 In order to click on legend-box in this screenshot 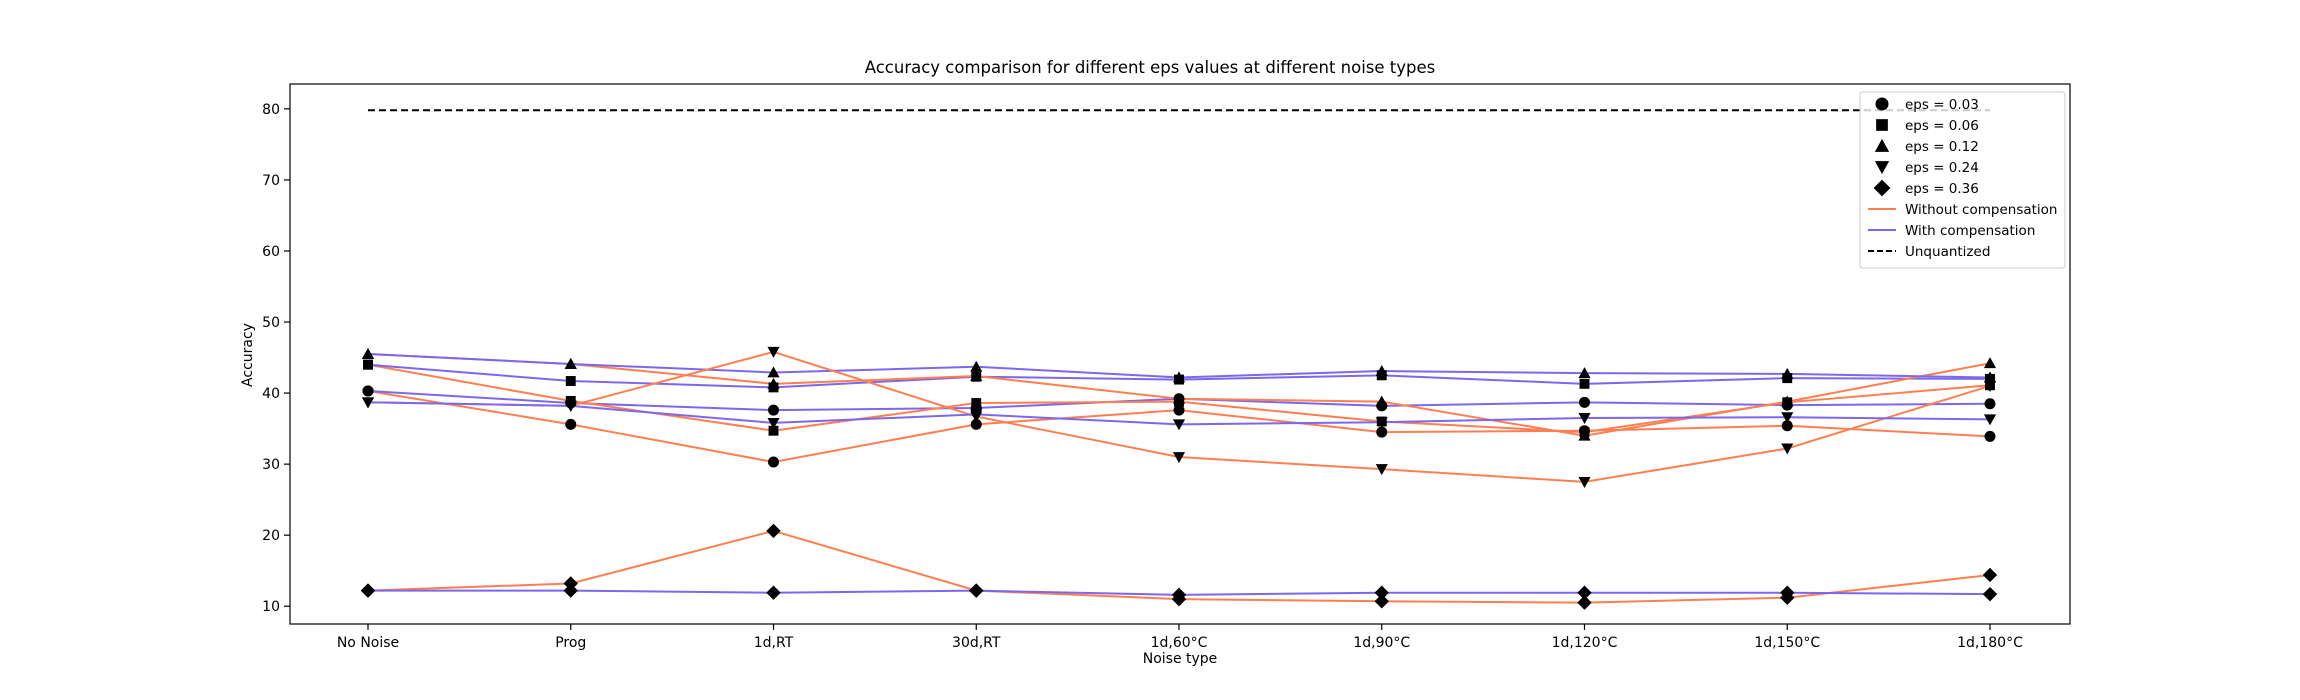, I will do `click(1962, 180)`.